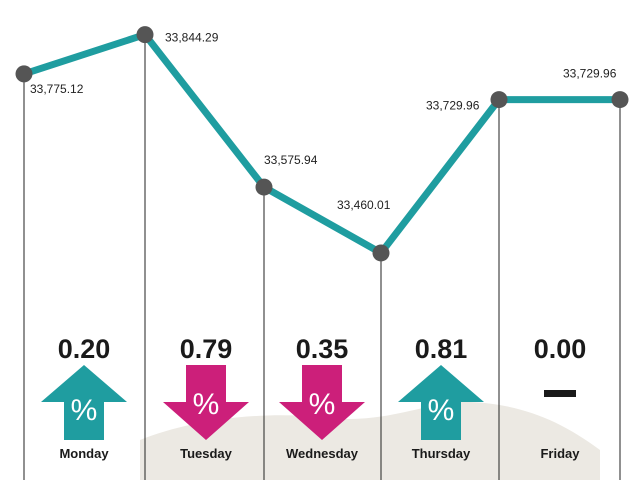 The image size is (640, 480). Describe the element at coordinates (57, 89) in the screenshot. I see `value-label-0: 33,775.12` at that location.